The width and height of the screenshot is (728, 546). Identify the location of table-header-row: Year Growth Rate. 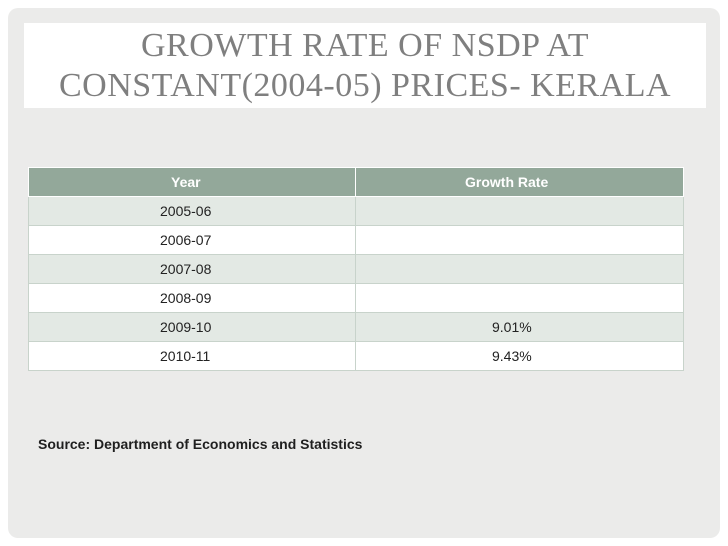
(356, 182).